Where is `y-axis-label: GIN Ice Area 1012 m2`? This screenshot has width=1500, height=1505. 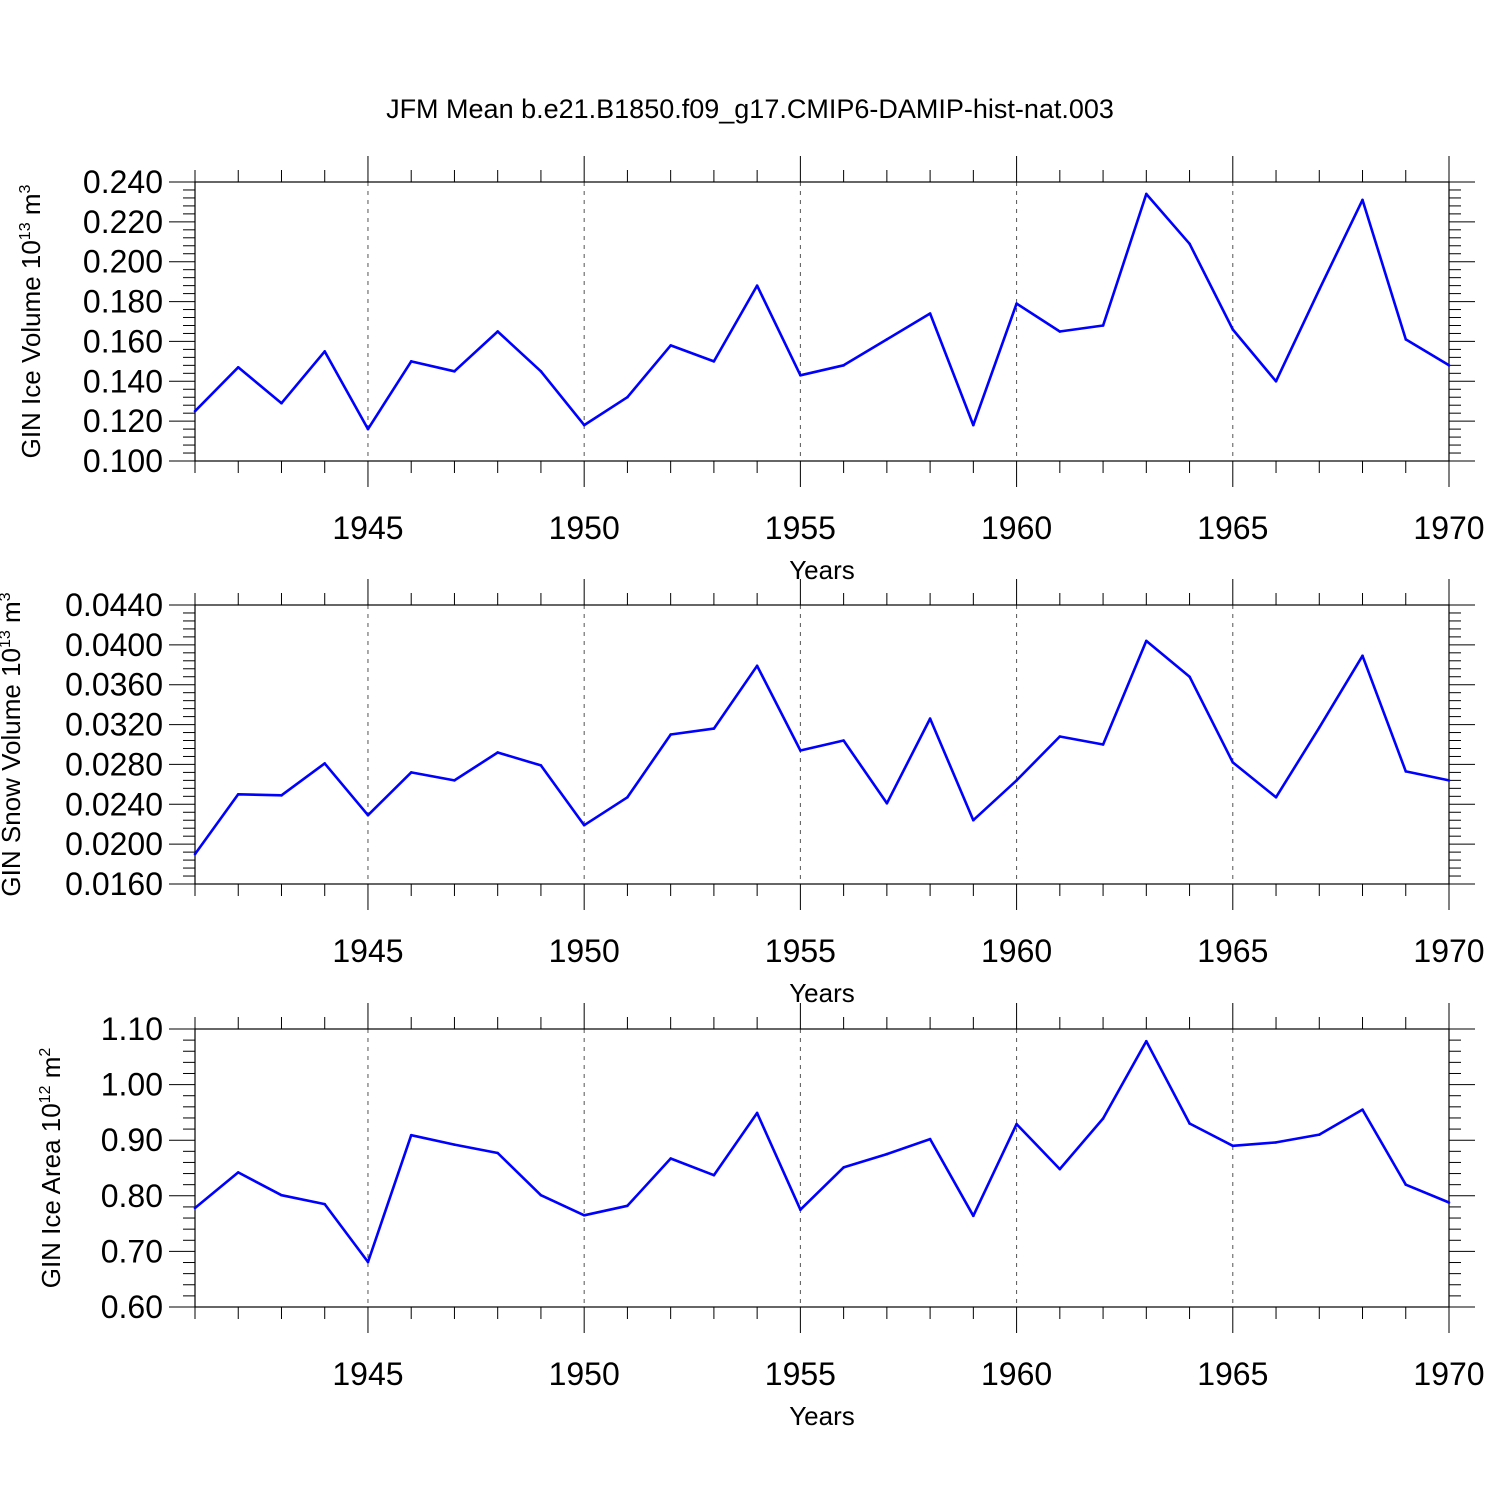 y-axis-label: GIN Ice Area 1012 m2 is located at coordinates (51, 1168).